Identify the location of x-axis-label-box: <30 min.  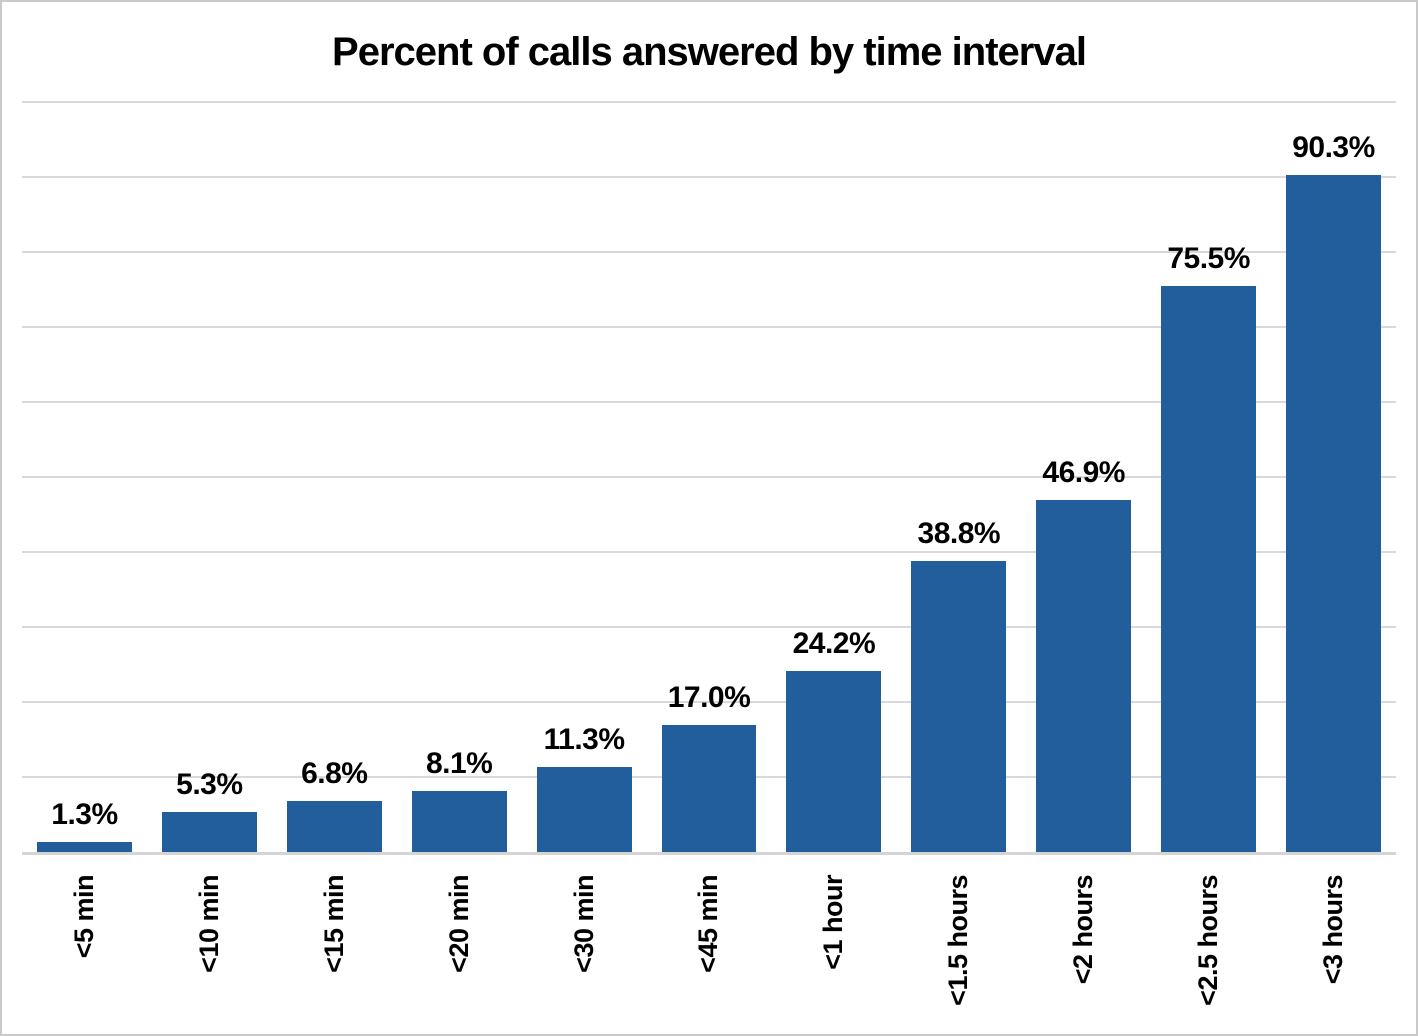
(584, 944).